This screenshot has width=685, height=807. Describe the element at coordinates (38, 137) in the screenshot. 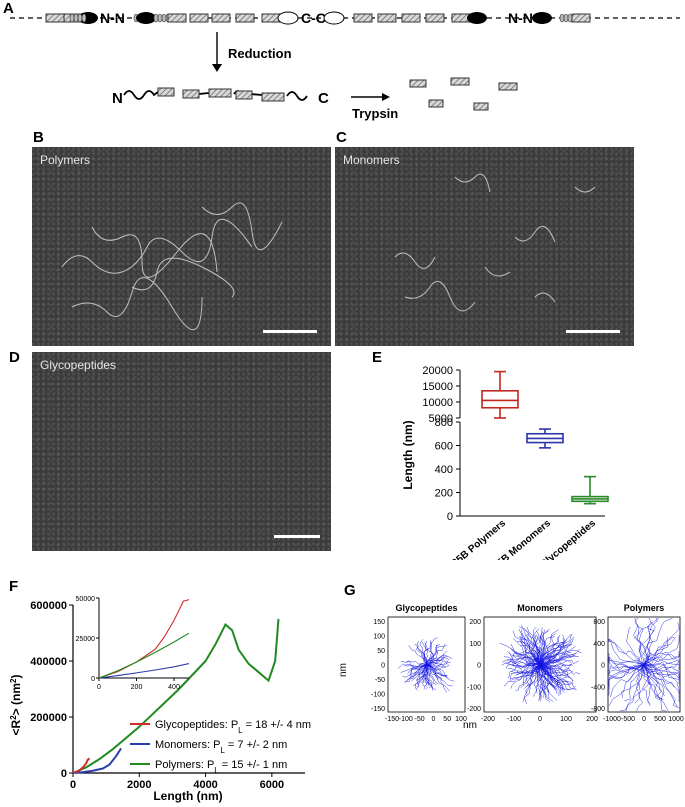

I see `panel-label-b: B` at that location.